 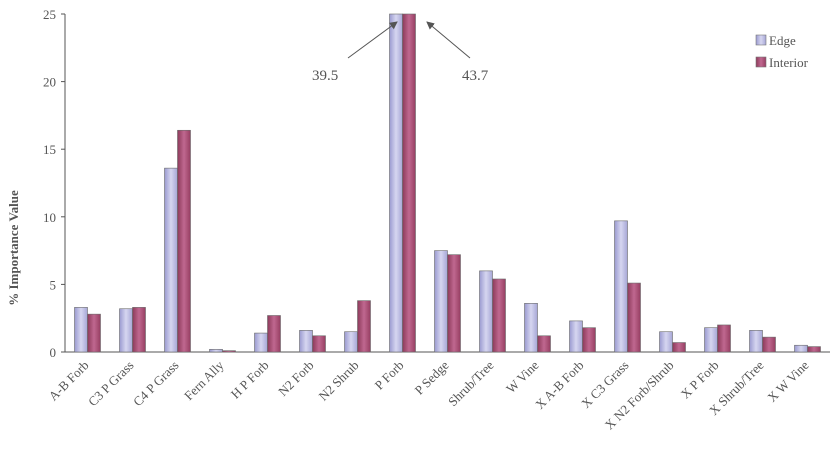 What do you see at coordinates (559, 385) in the screenshot?
I see `x-tick-label: X A-B Forb` at bounding box center [559, 385].